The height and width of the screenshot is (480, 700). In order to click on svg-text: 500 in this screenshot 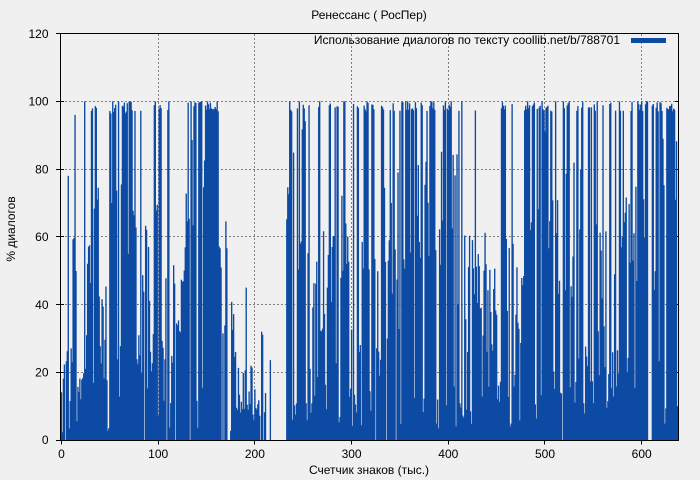, I will do `click(545, 454)`.